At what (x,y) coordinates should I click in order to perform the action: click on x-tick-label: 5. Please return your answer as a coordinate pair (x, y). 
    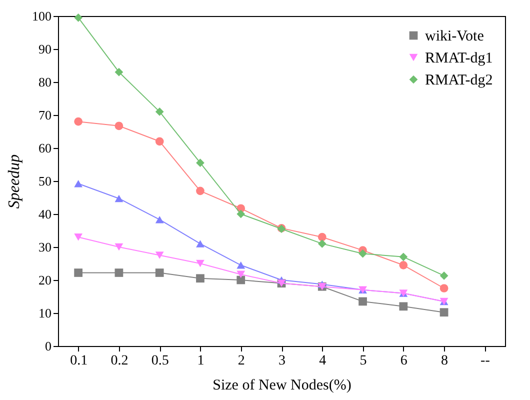
    Looking at the image, I should click on (363, 361).